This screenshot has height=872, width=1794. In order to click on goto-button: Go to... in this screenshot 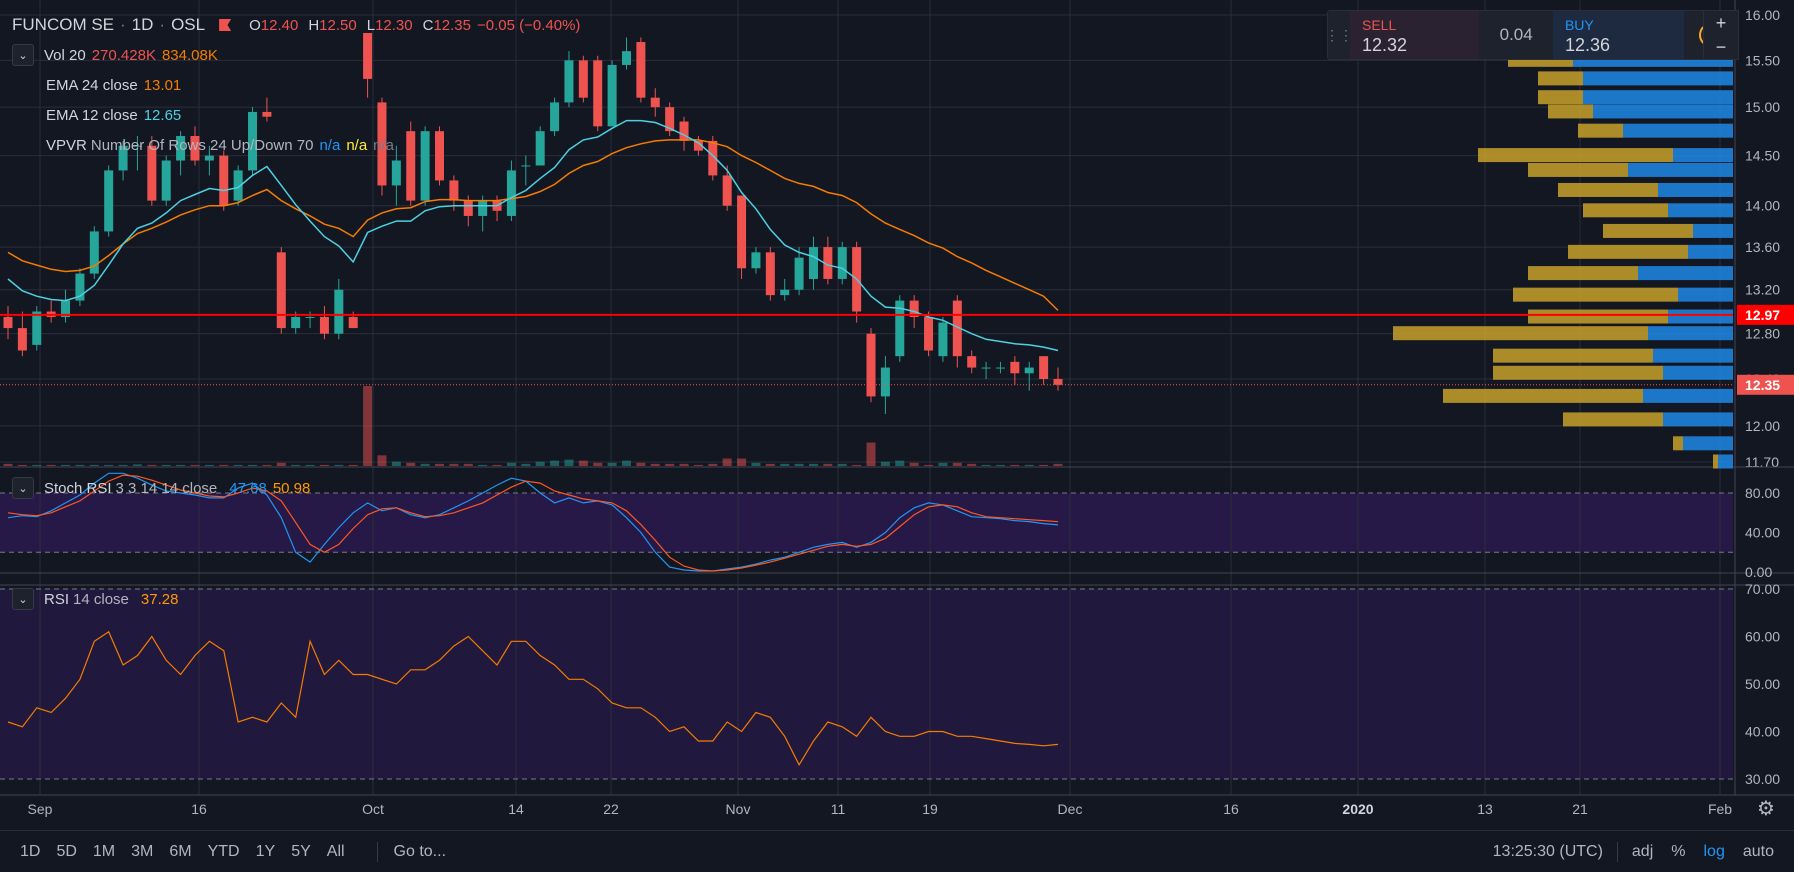, I will do `click(420, 851)`.